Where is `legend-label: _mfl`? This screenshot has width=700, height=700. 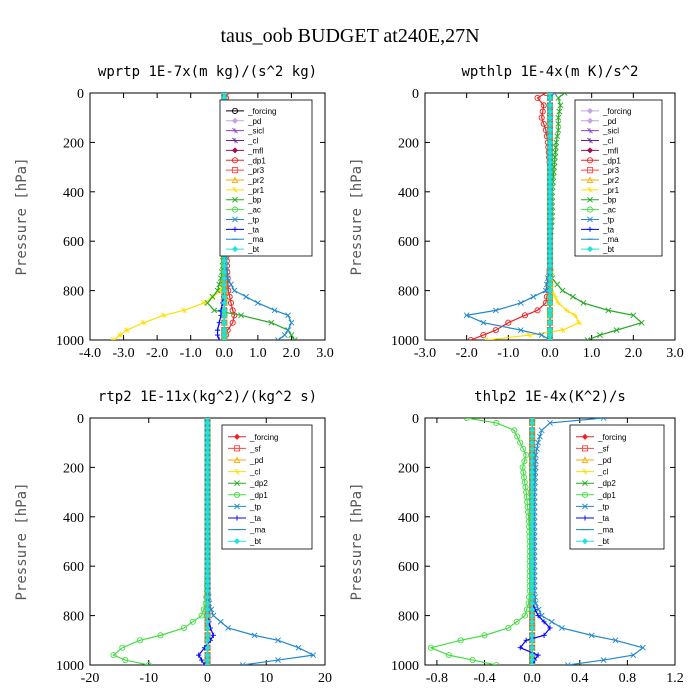
legend-label: _mfl is located at coordinates (610, 150).